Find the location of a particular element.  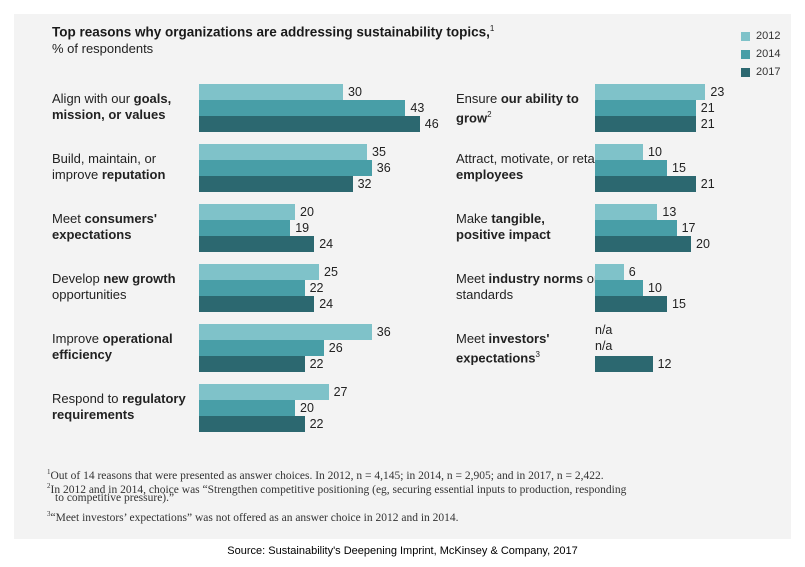

value-label-regulatory-requirements-2017: 22 is located at coordinates (316, 424).